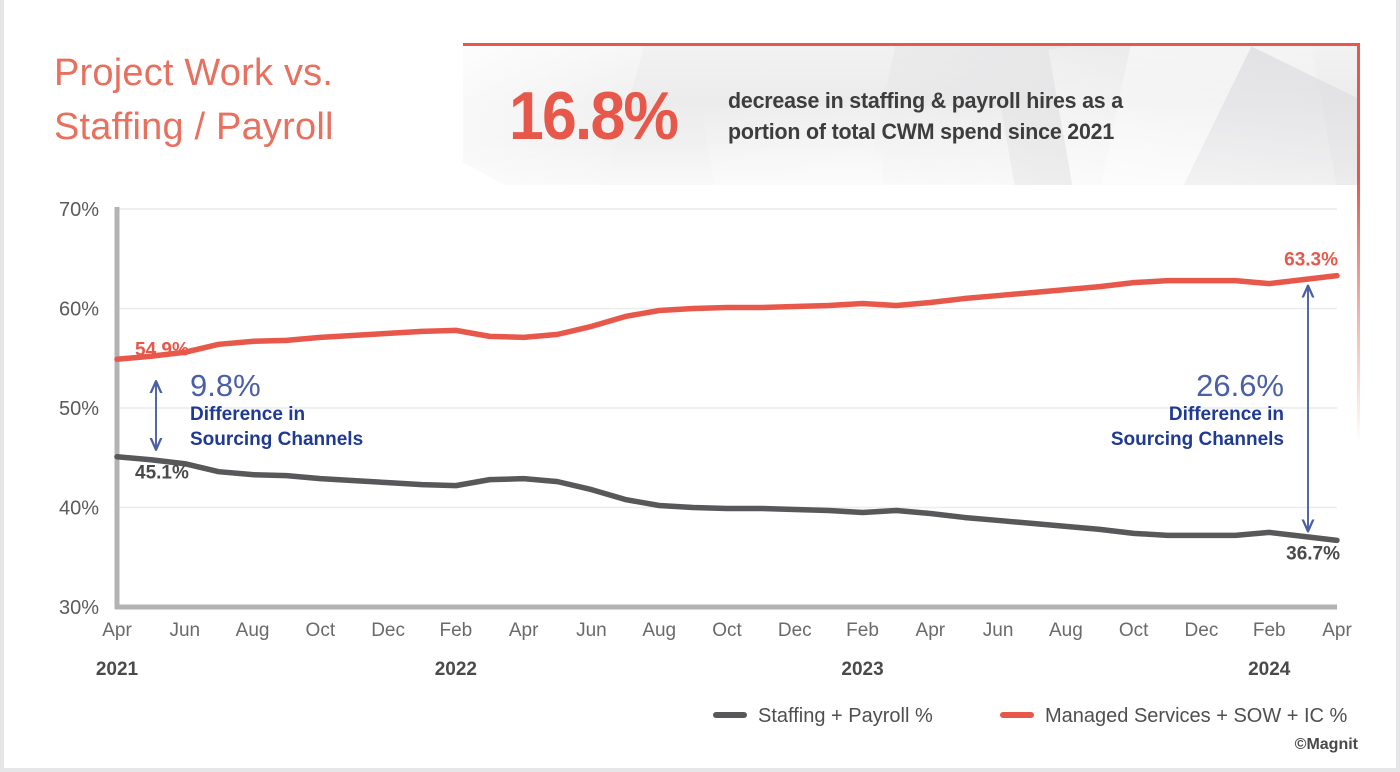 The width and height of the screenshot is (1400, 772). What do you see at coordinates (456, 669) in the screenshot?
I see `x-axis-year-label: 2022` at bounding box center [456, 669].